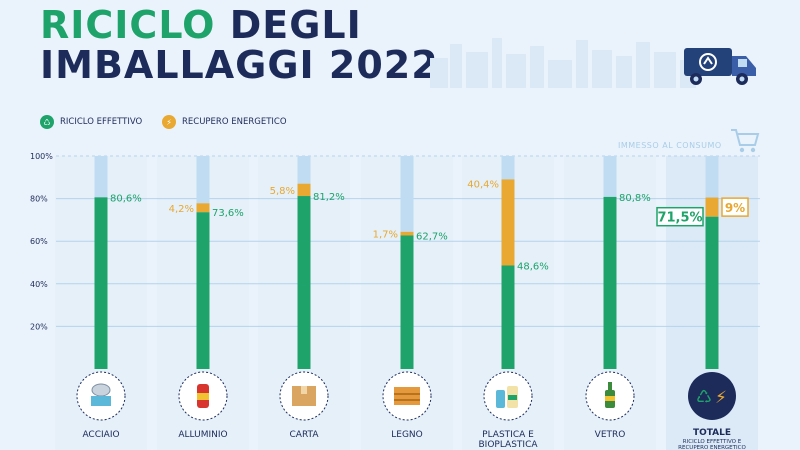  Describe the element at coordinates (704, 397) in the screenshot. I see `recycle-symbol: ♺` at that location.